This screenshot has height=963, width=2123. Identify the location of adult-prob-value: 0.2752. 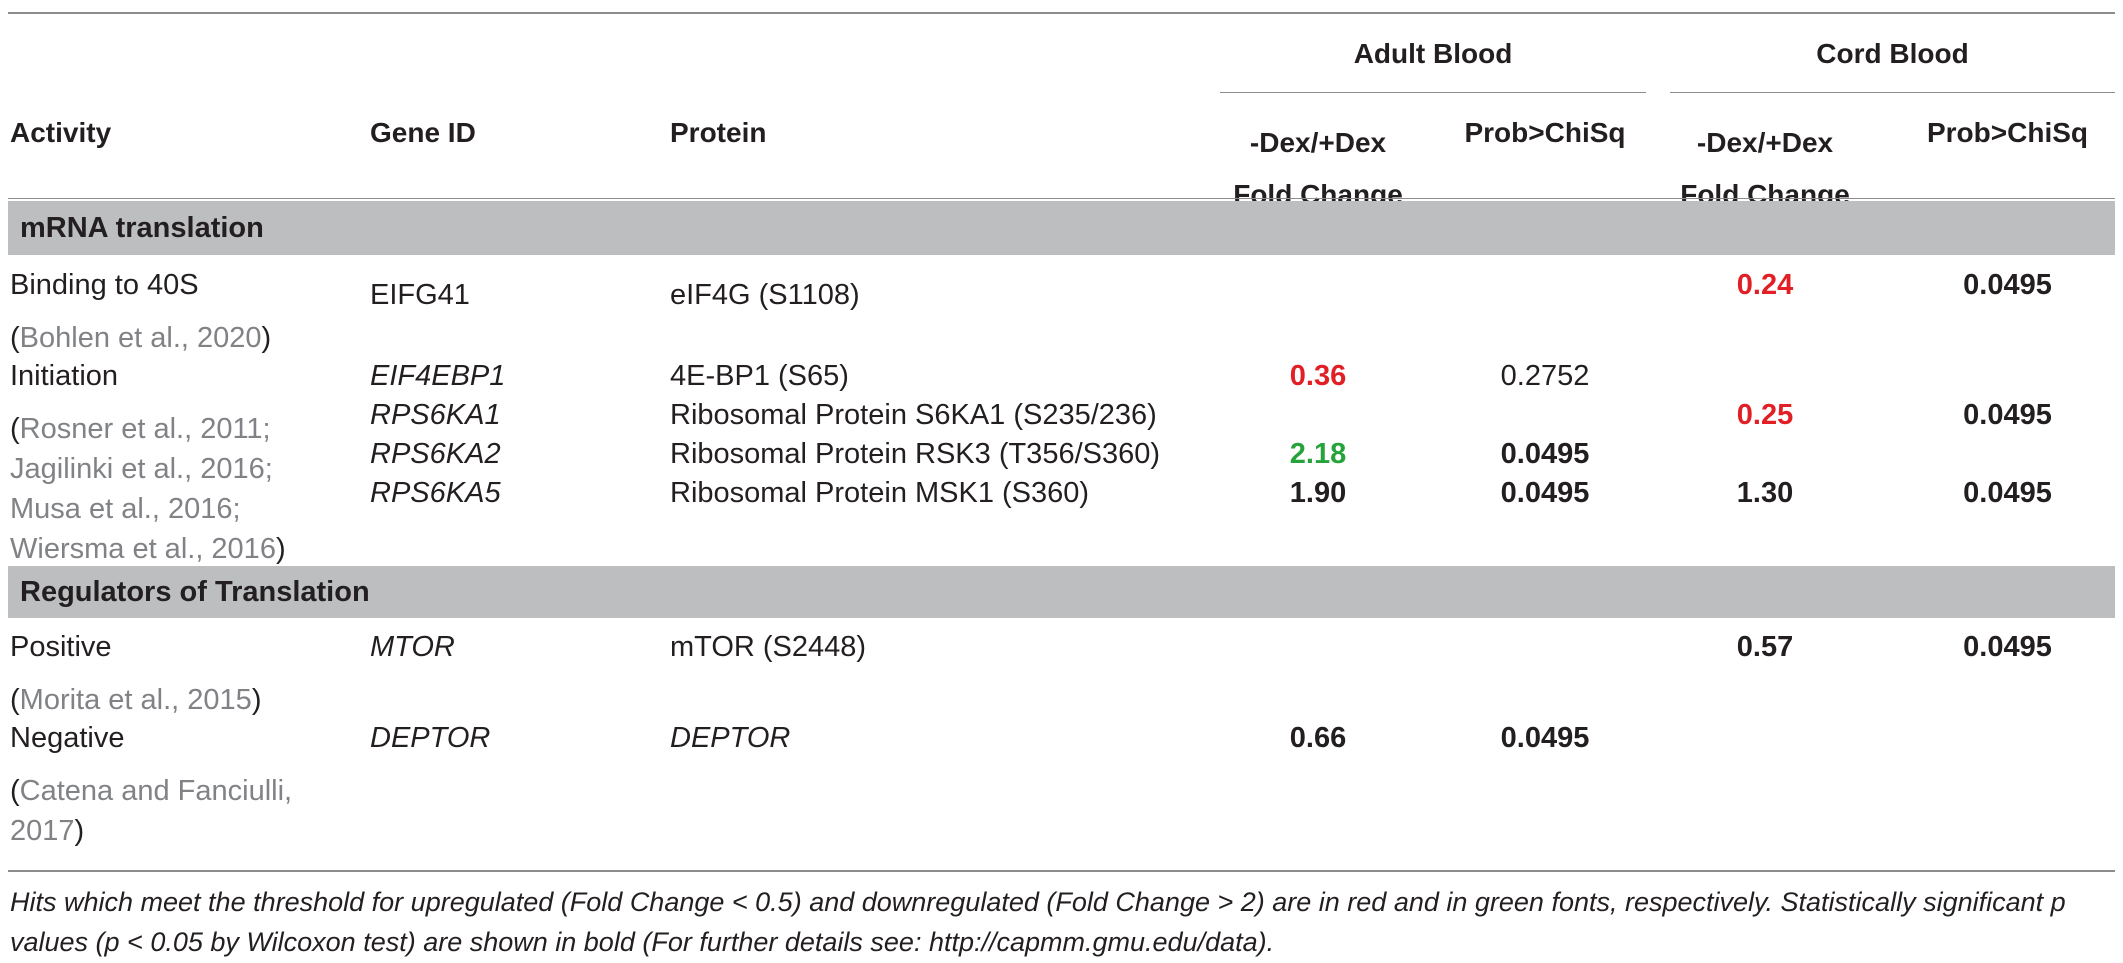
(1545, 376).